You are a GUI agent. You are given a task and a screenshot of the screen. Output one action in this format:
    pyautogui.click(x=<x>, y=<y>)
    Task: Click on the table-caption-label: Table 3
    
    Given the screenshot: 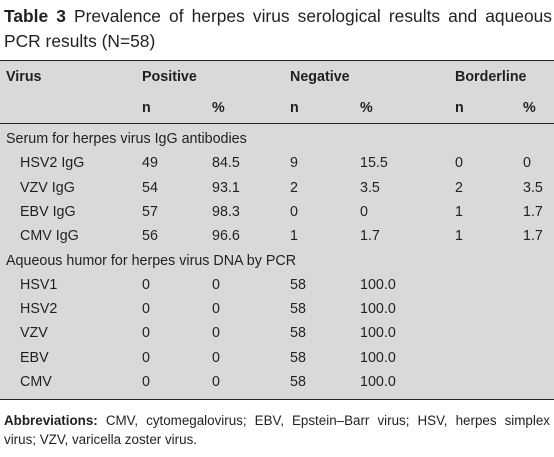 What is the action you would take?
    pyautogui.click(x=35, y=16)
    